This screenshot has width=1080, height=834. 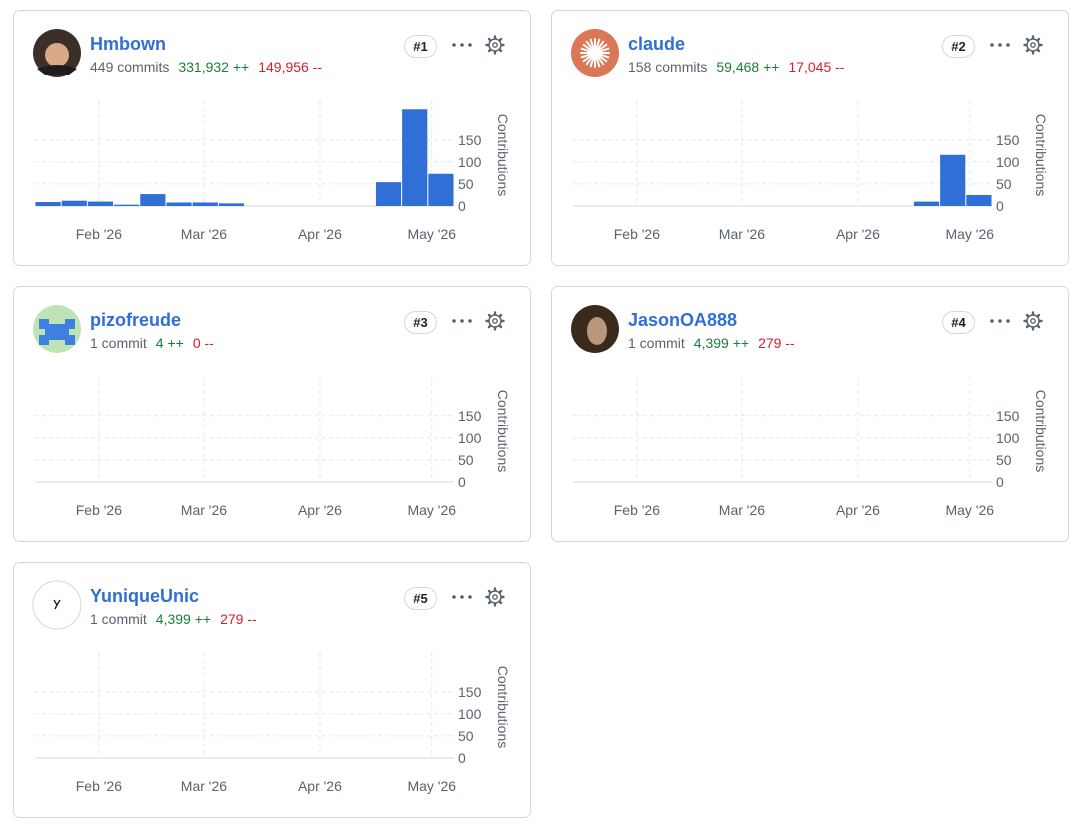 I want to click on rank: #3, so click(x=420, y=322).